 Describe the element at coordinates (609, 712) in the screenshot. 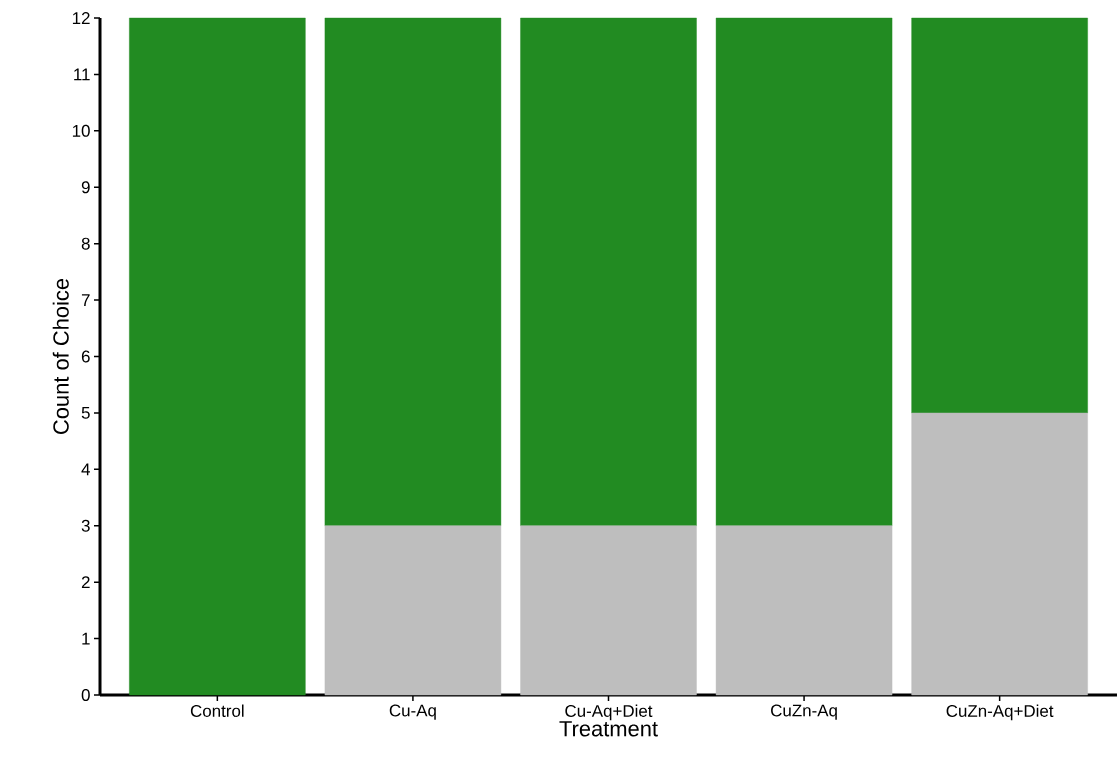

I see `x-tick-label: Cu-Aq+Diet` at that location.